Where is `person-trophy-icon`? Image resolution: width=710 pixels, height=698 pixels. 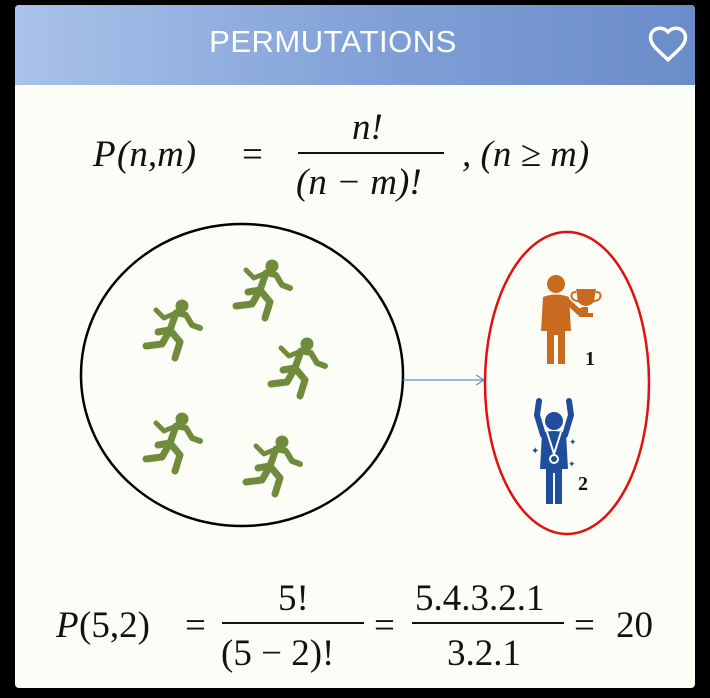
person-trophy-icon is located at coordinates (571, 319).